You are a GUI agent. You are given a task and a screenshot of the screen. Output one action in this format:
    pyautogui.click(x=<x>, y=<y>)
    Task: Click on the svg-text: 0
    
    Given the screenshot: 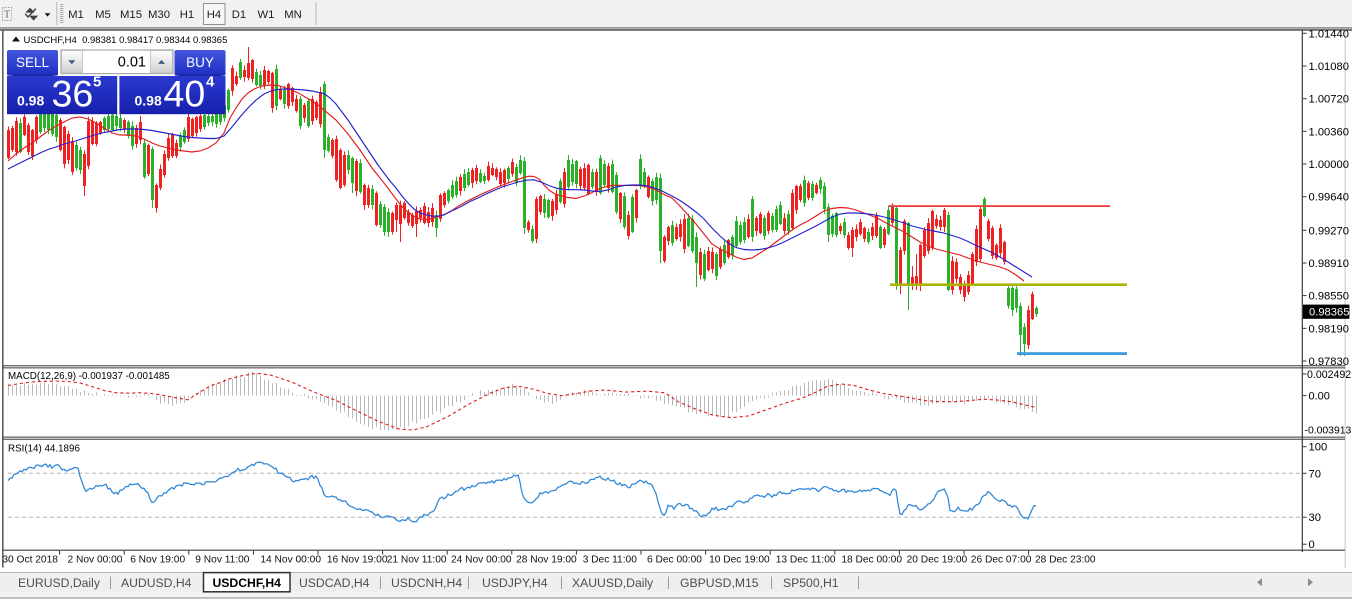 What is the action you would take?
    pyautogui.click(x=1312, y=545)
    